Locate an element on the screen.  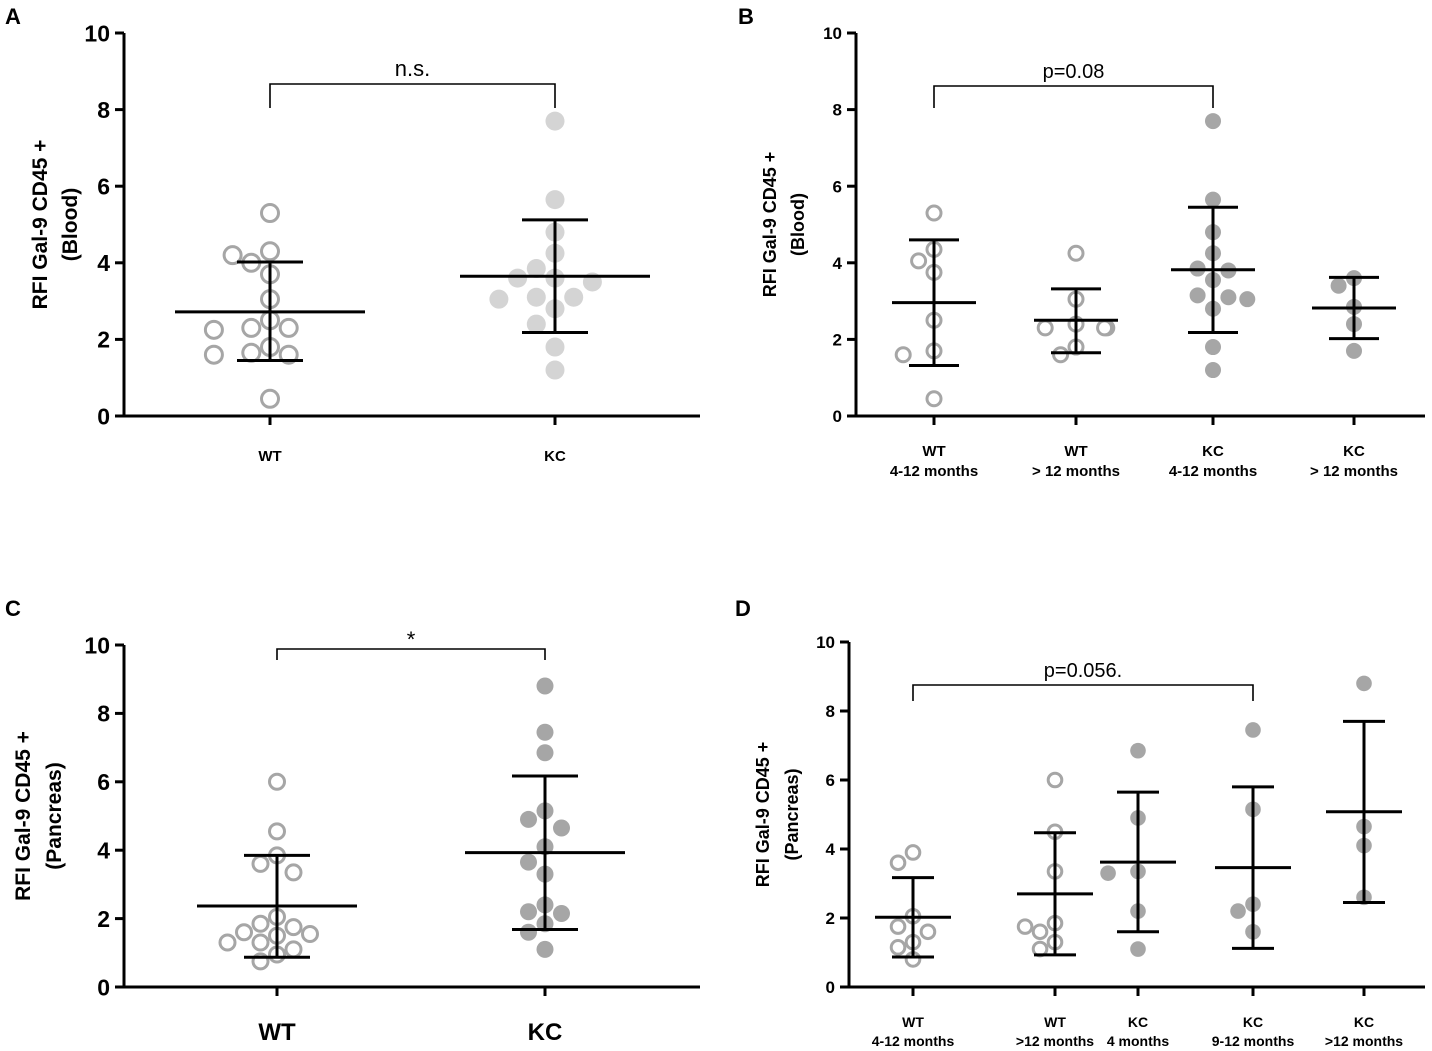
y-axis-title: (Pancreas) is located at coordinates (792, 814).